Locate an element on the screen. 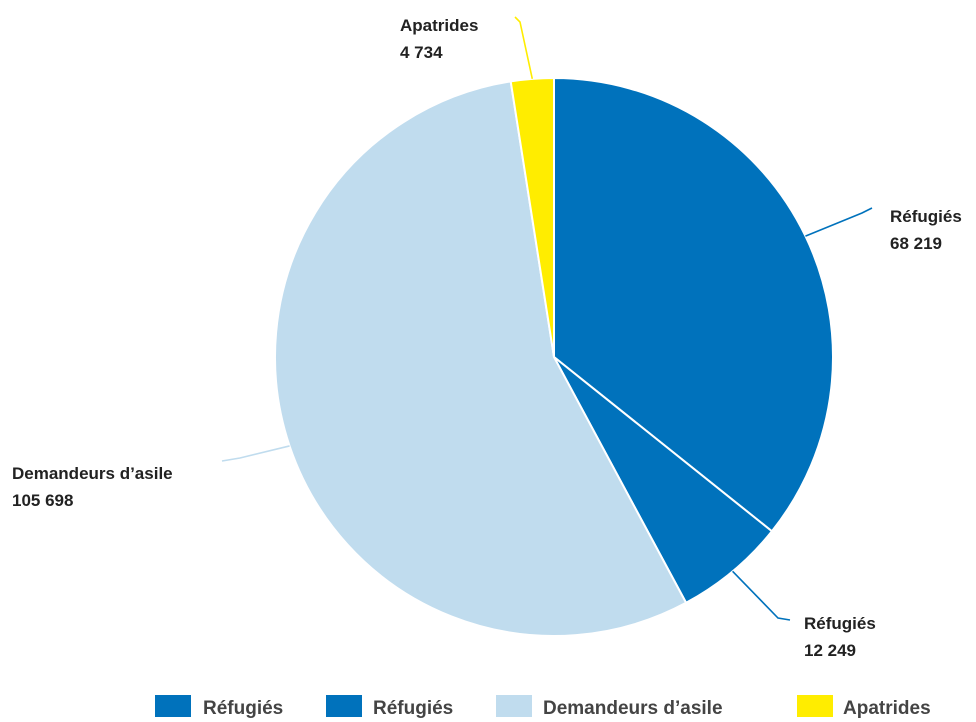 The image size is (976, 722). data-label-value-3: 4 734 is located at coordinates (421, 52).